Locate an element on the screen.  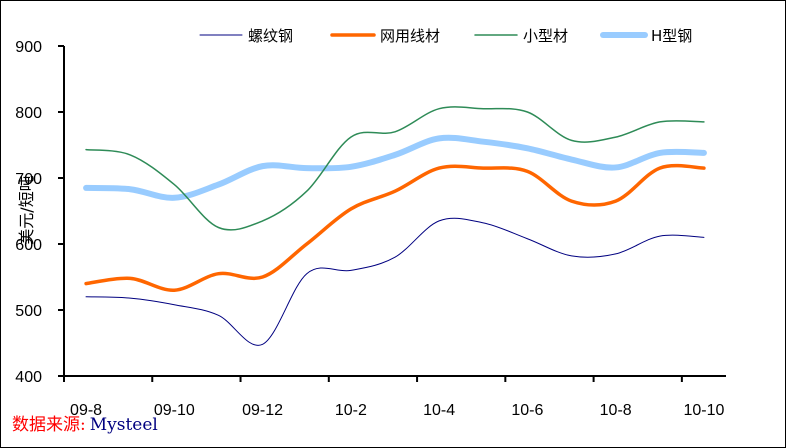
y-tick-label: 700 is located at coordinates (28, 179).